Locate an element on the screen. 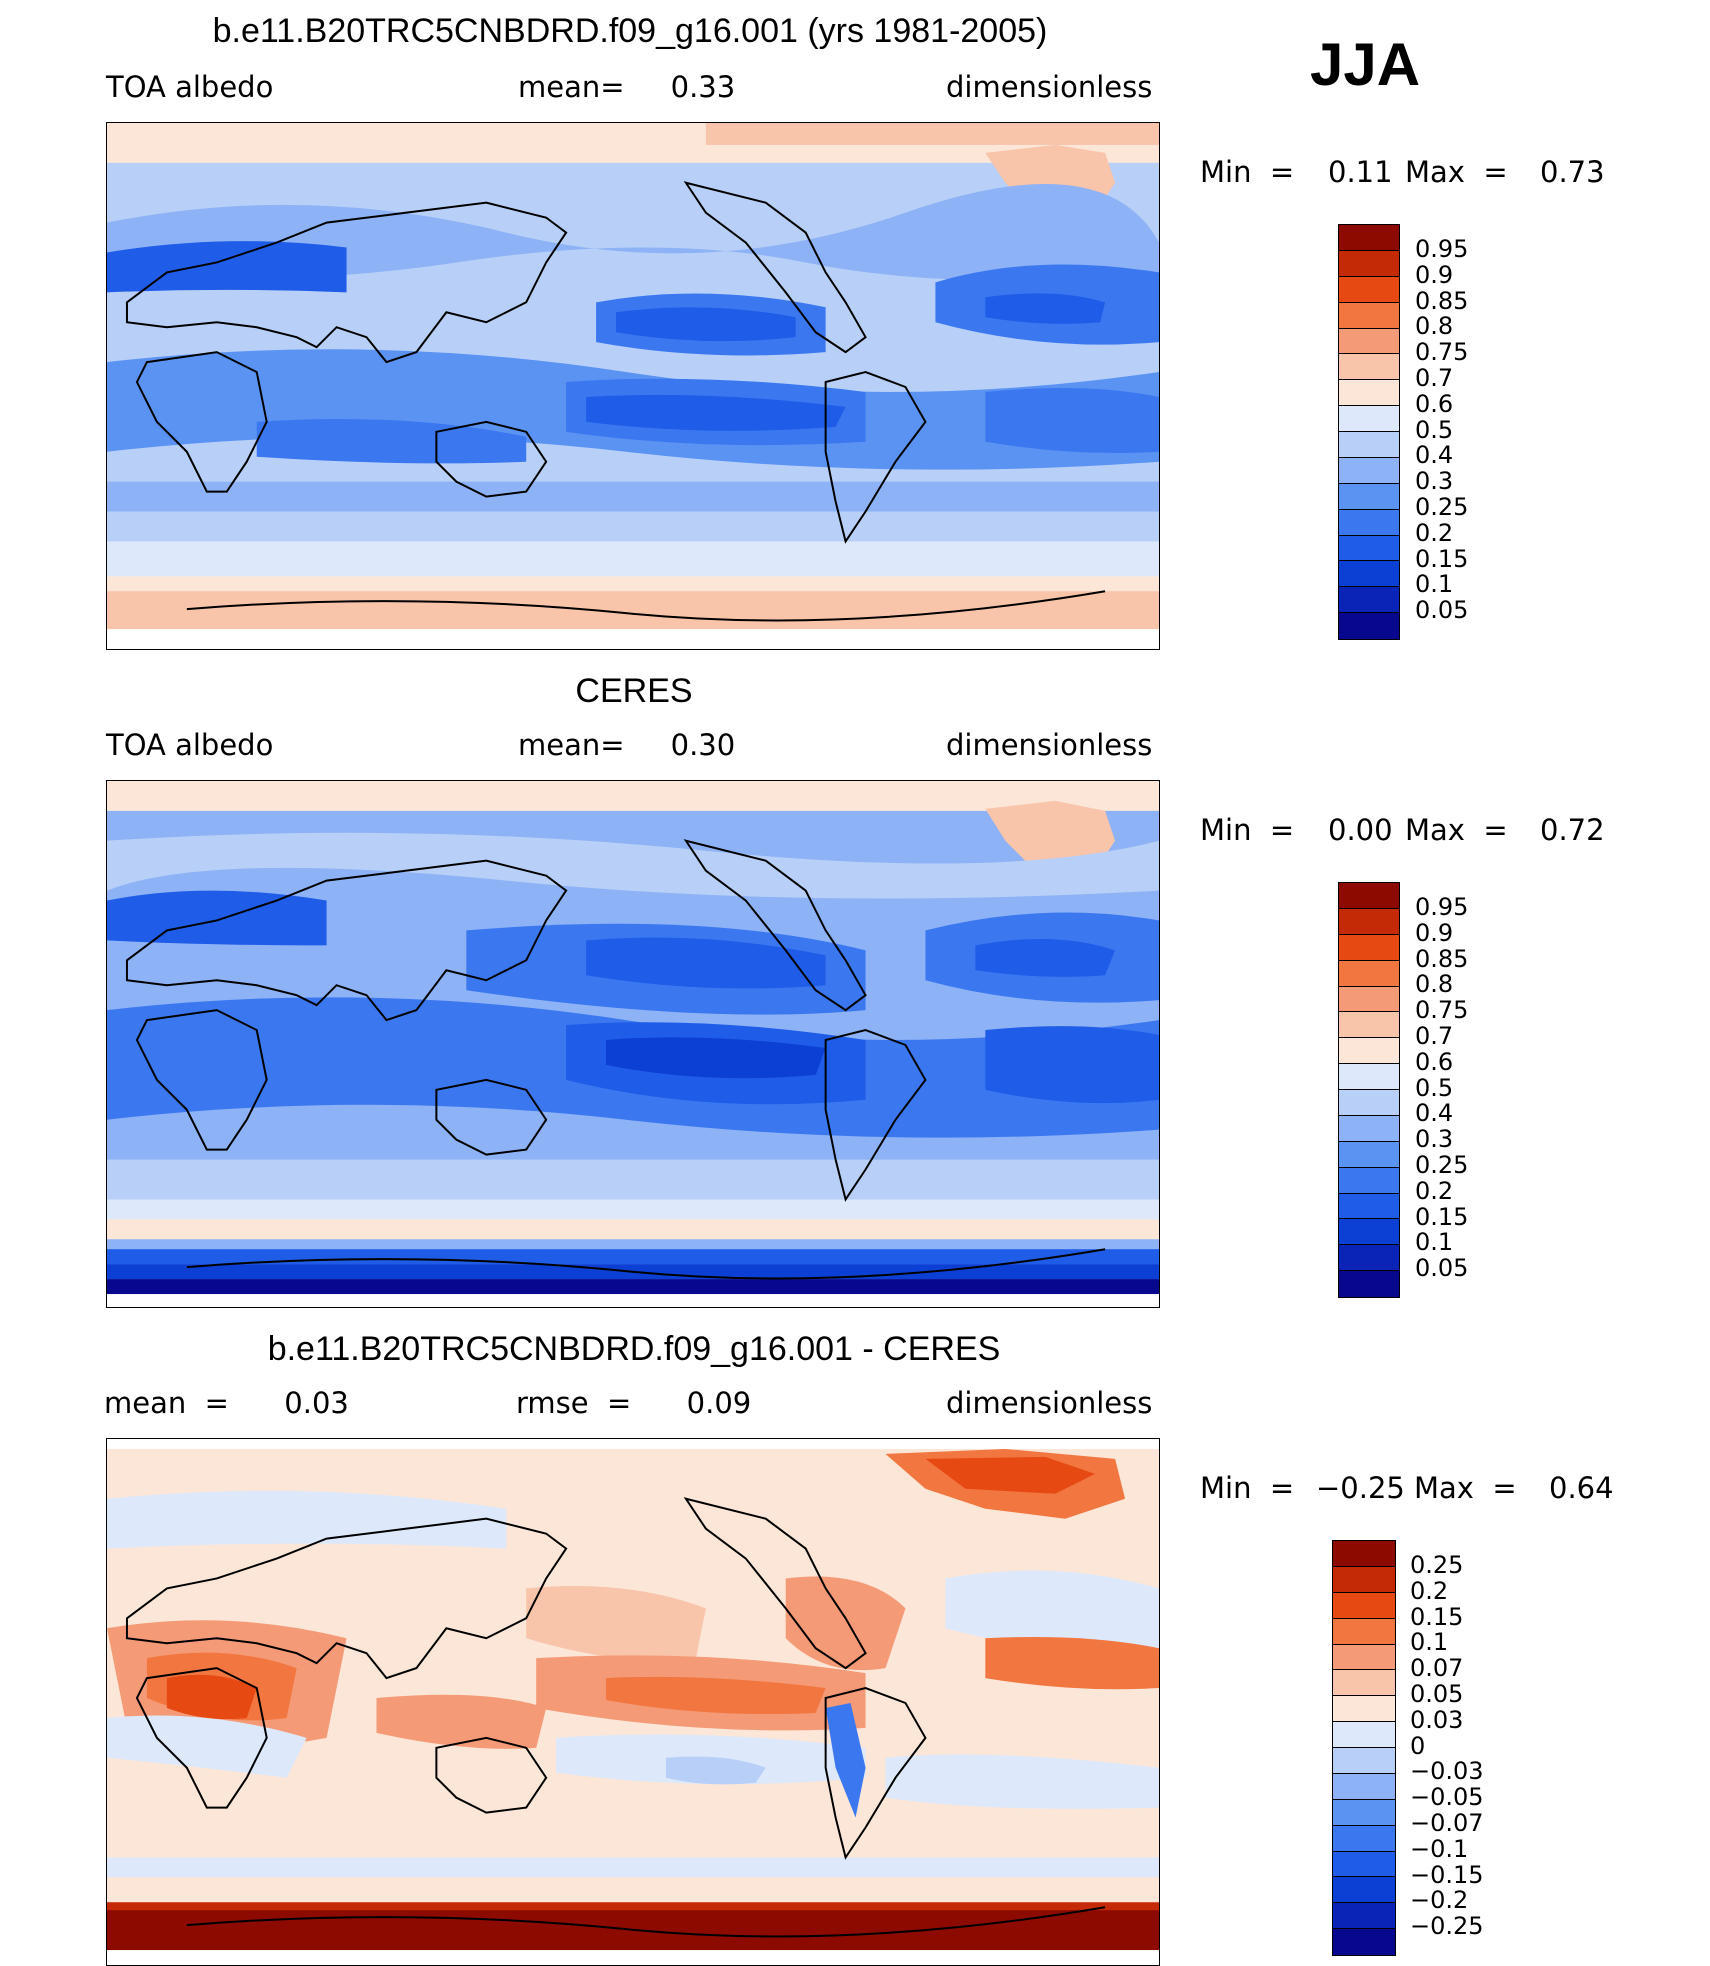 The image size is (1710, 1966). max-label-model: Max = is located at coordinates (1456, 172).